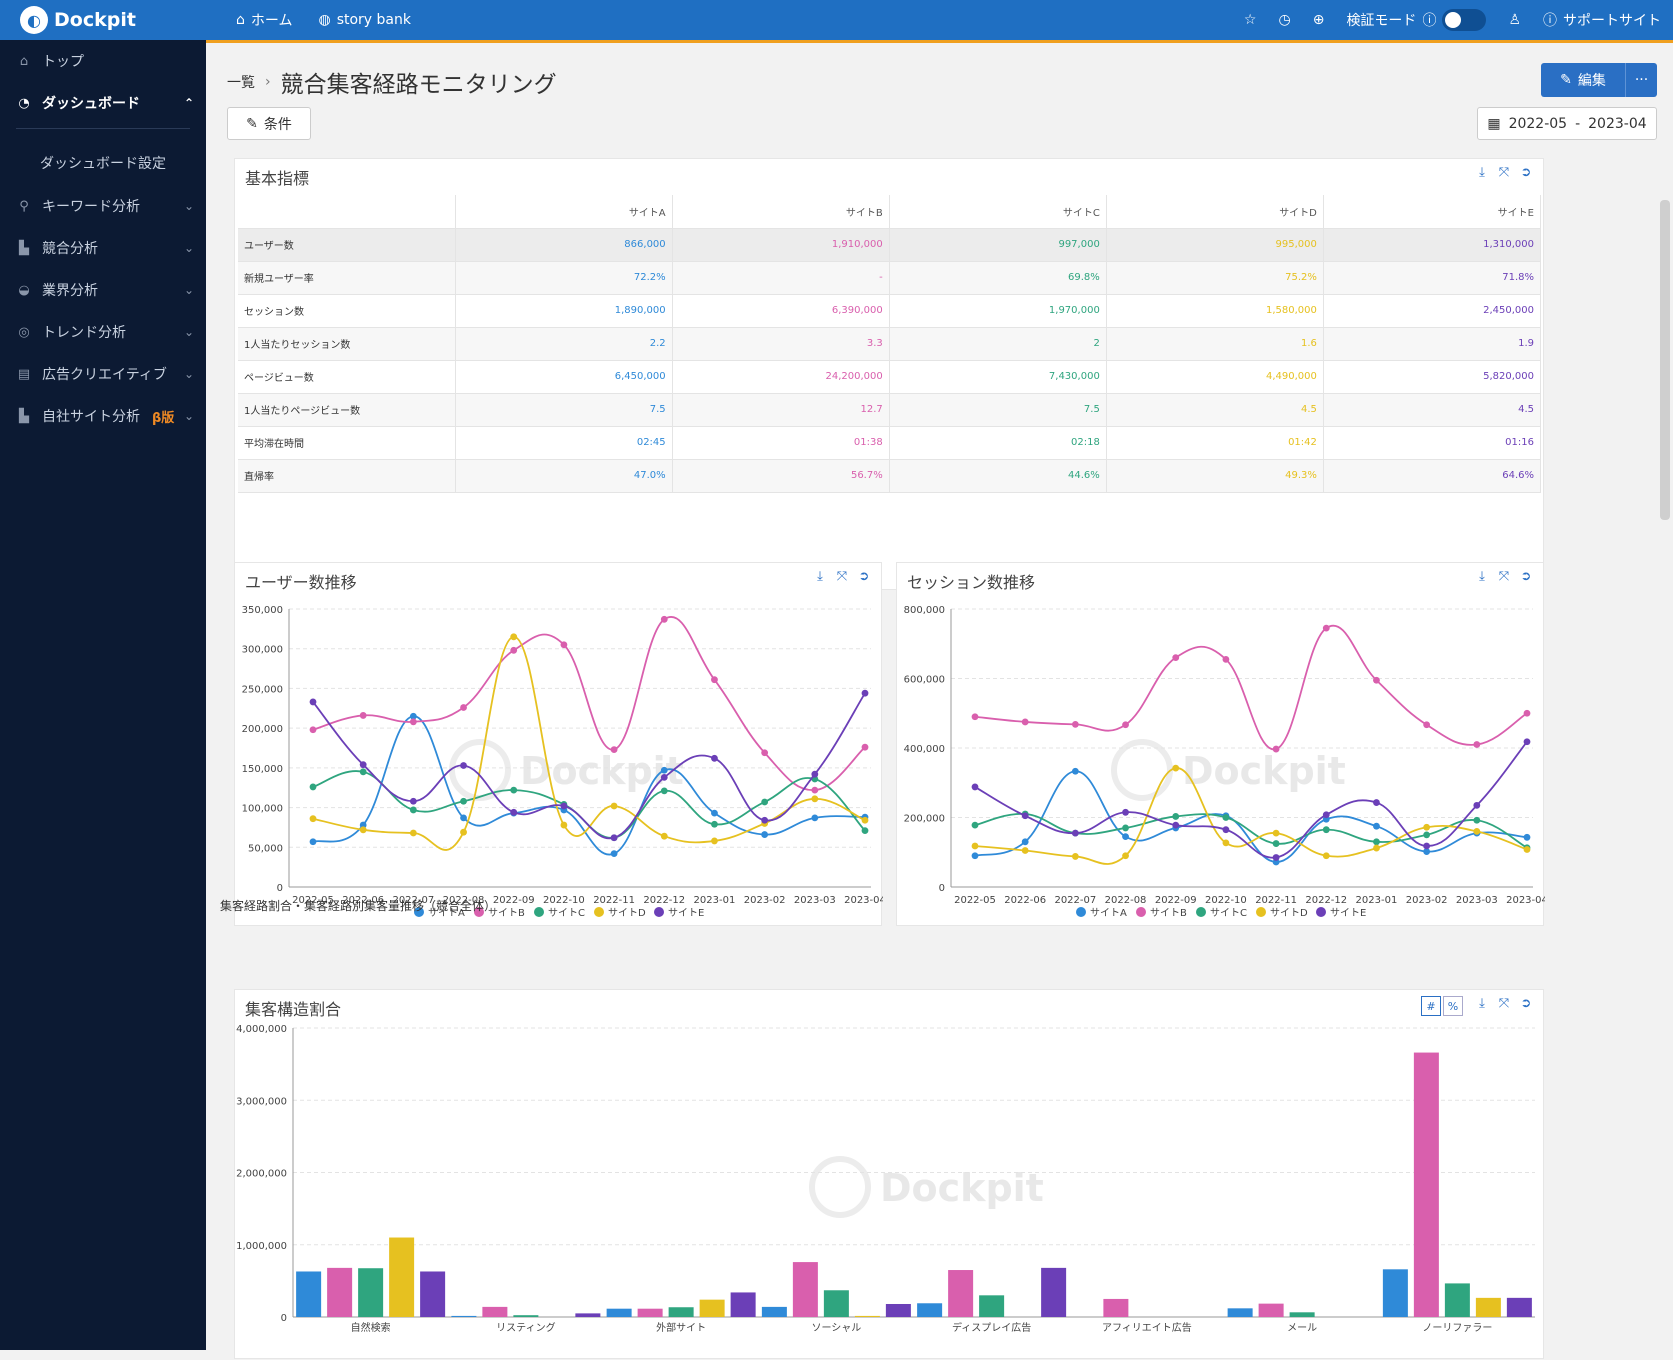 This screenshot has width=1673, height=1360. What do you see at coordinates (103, 206) in the screenshot?
I see `sidebar-item-keyword: ⚲ キーワード分析 ⌄` at bounding box center [103, 206].